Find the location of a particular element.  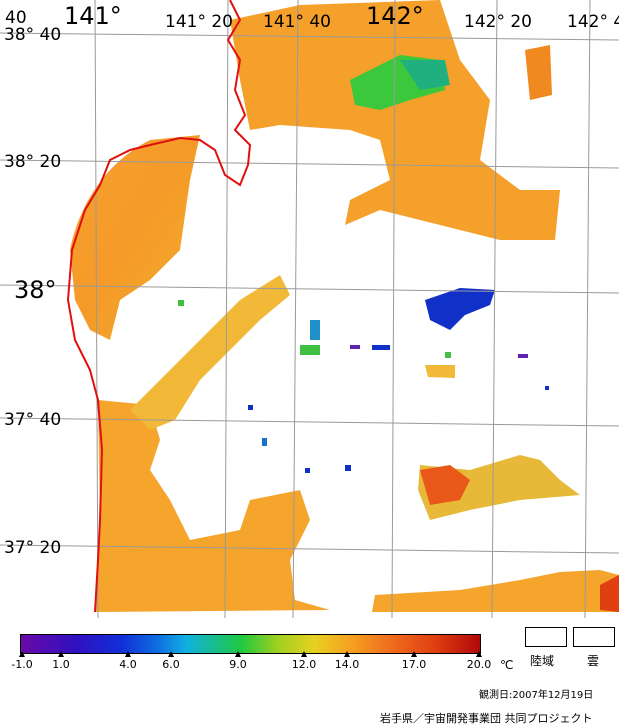

colorbar-tick: 20.0 is located at coordinates (479, 664).